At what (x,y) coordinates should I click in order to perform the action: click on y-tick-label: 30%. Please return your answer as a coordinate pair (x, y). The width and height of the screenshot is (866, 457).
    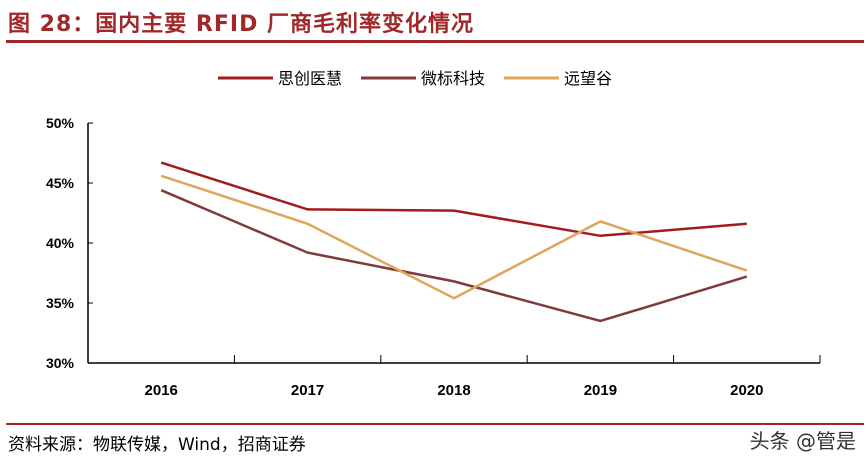
    Looking at the image, I should click on (60, 363).